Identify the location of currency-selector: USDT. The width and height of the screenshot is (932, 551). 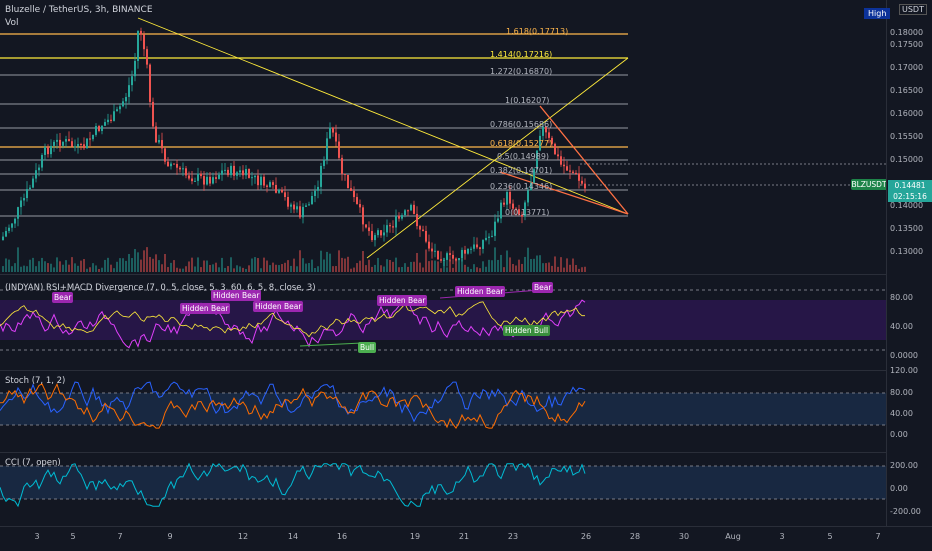
(913, 9).